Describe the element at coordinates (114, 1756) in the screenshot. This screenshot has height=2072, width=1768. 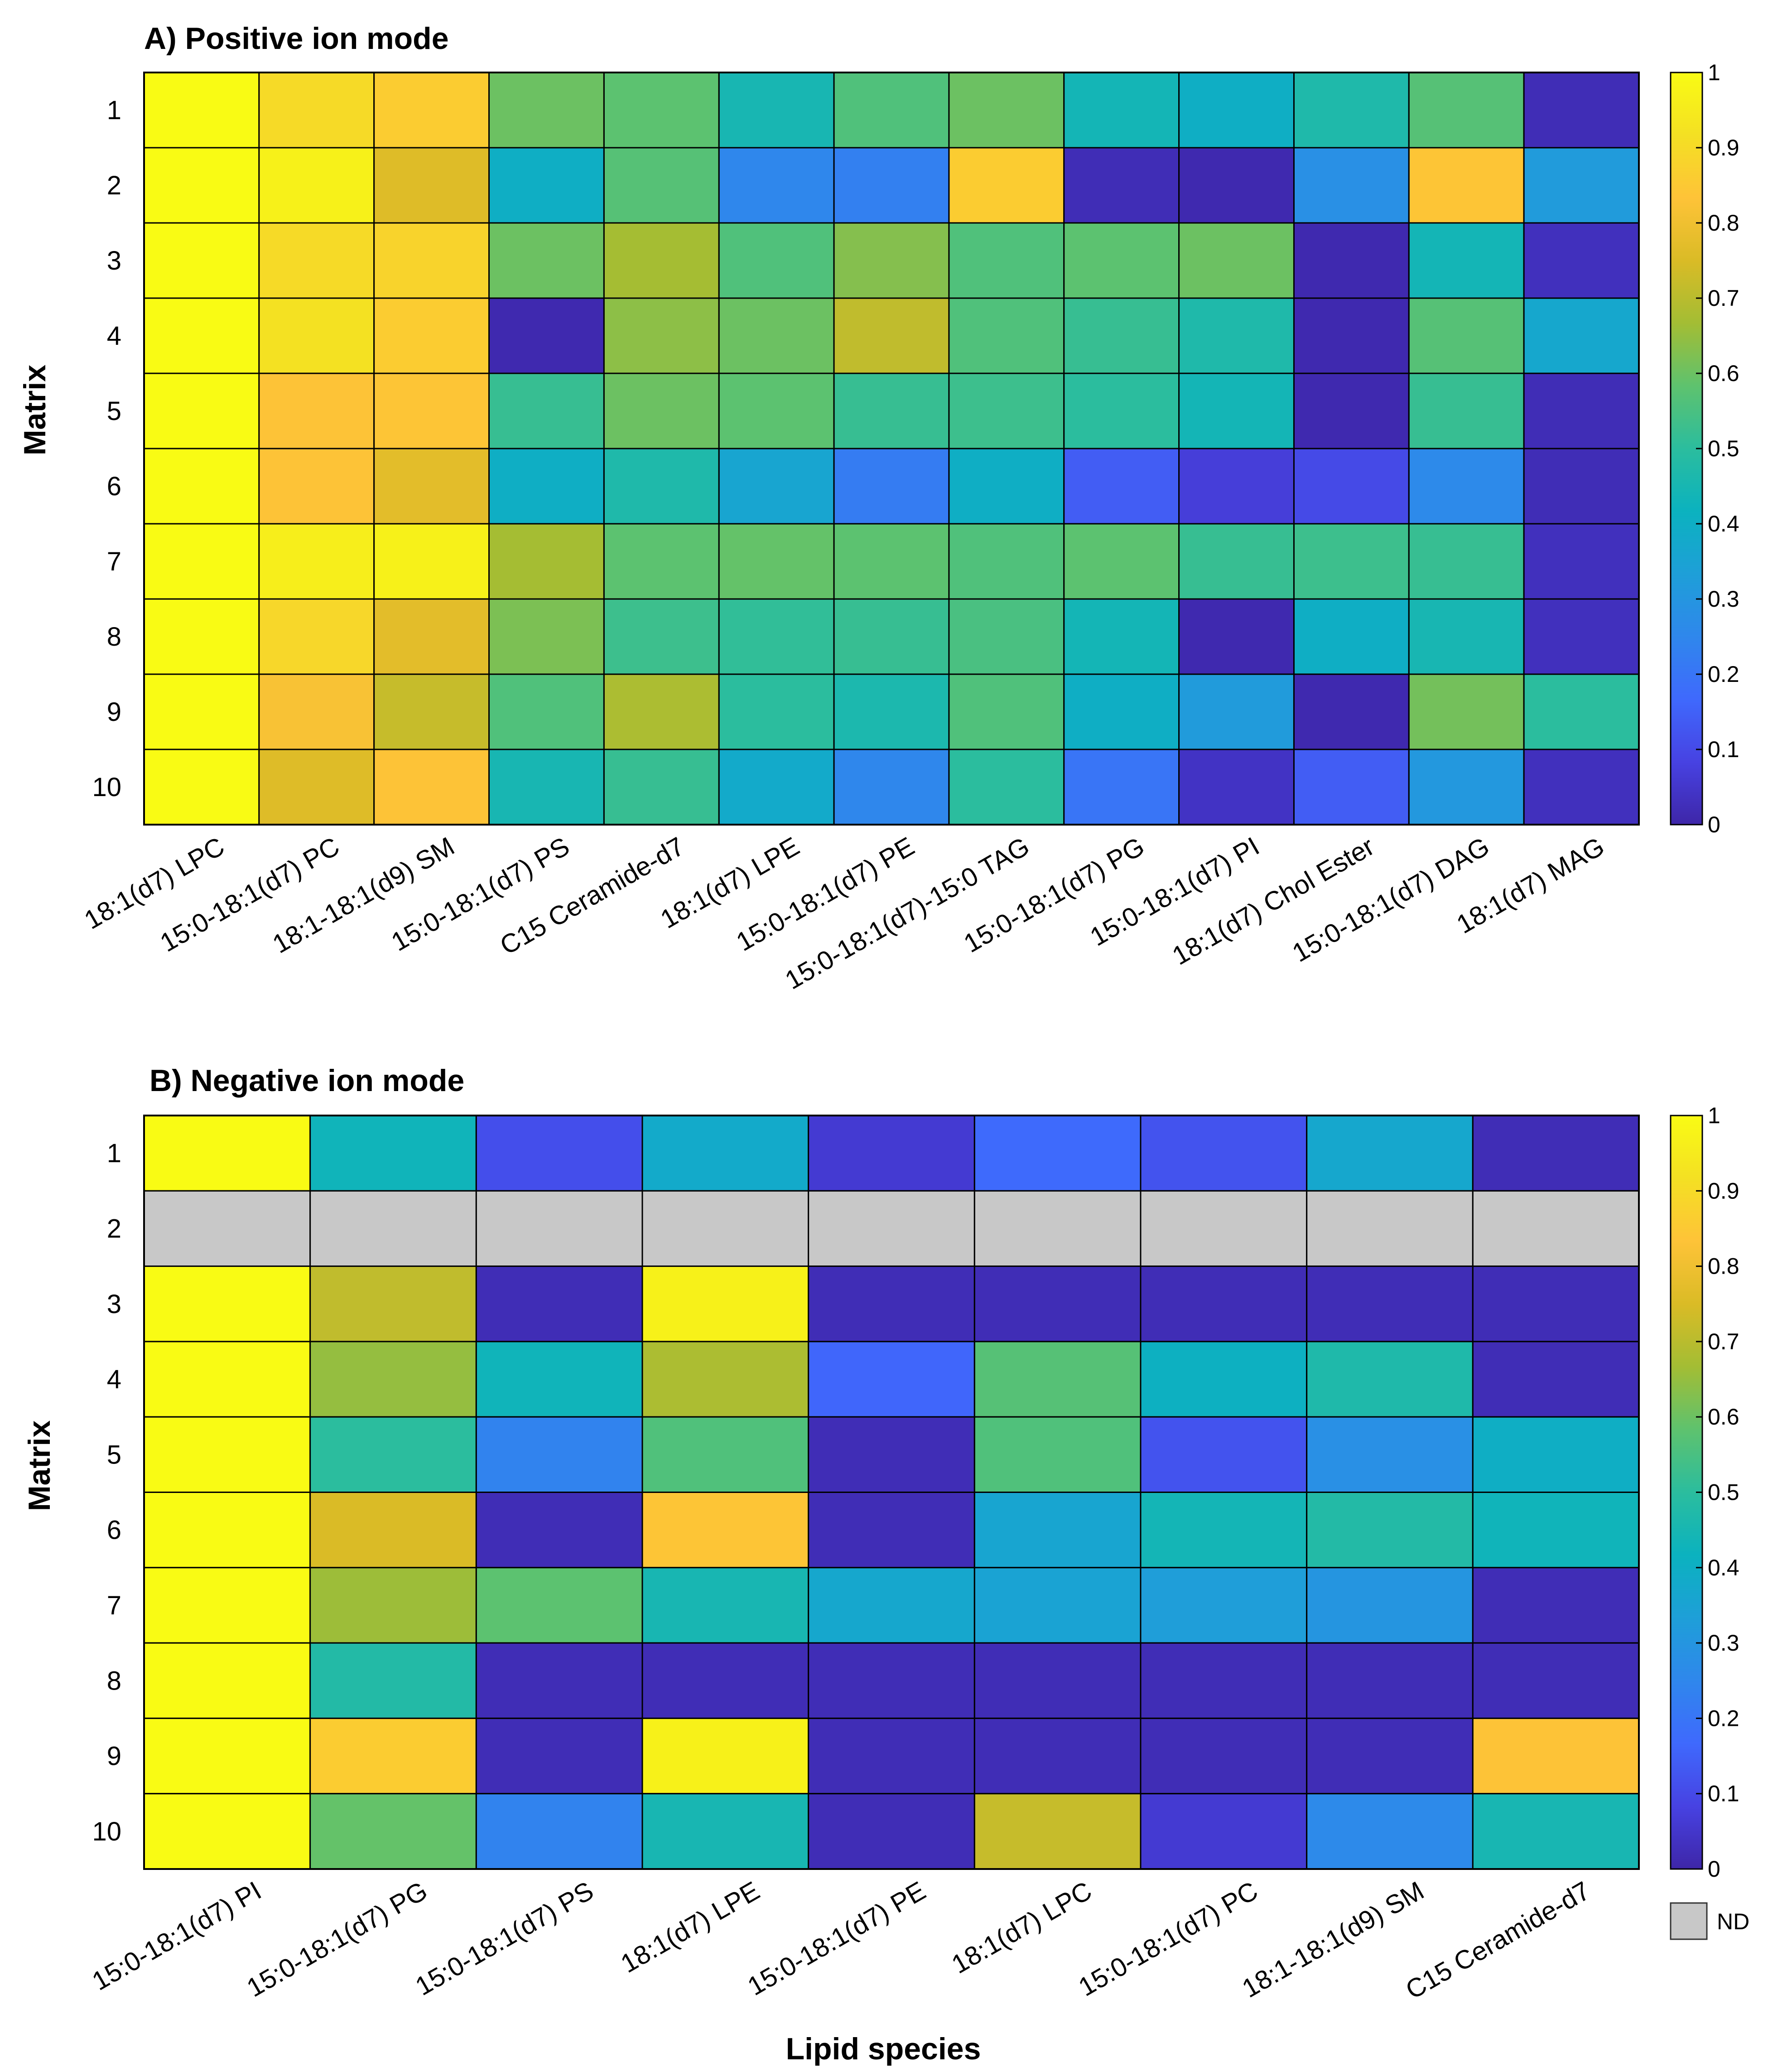
I see `row-tick-label: 9` at that location.